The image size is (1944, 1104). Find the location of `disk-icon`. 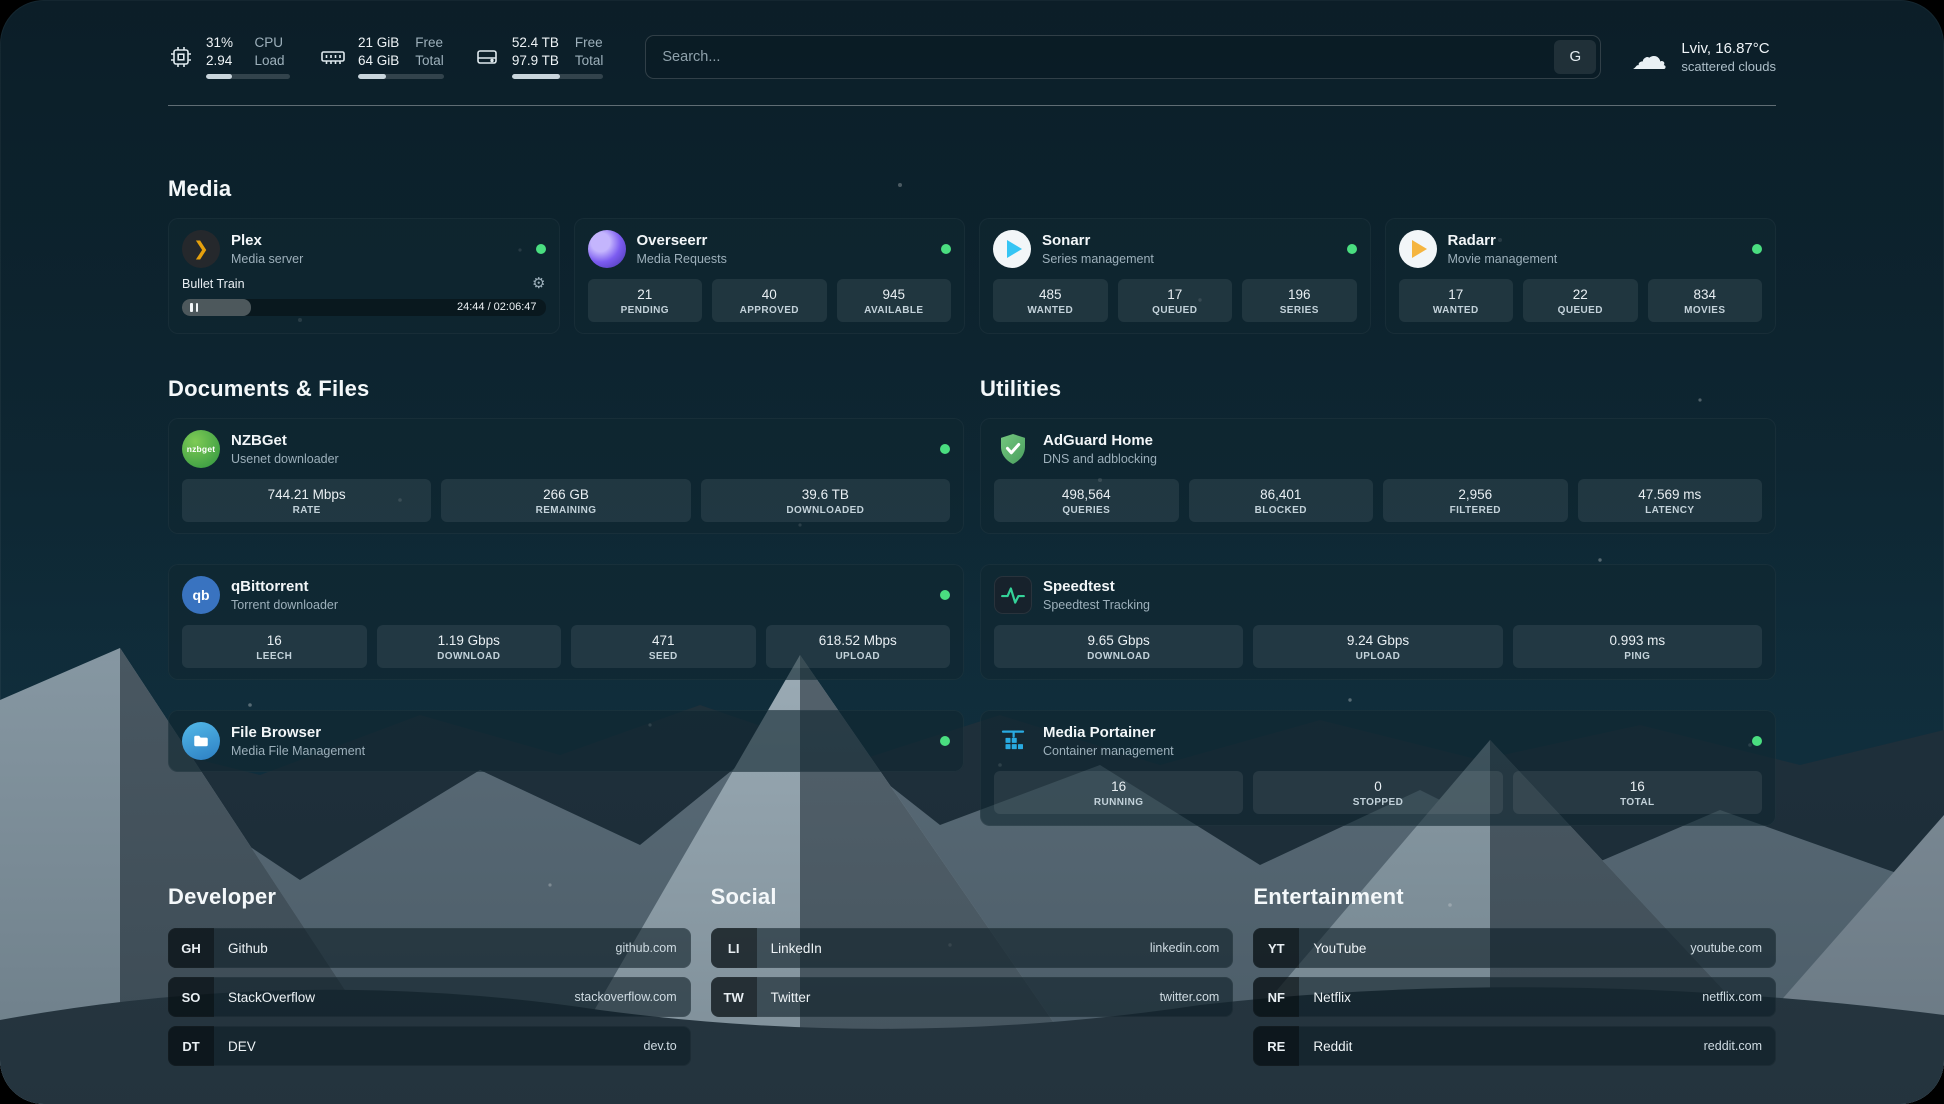

disk-icon is located at coordinates (487, 57).